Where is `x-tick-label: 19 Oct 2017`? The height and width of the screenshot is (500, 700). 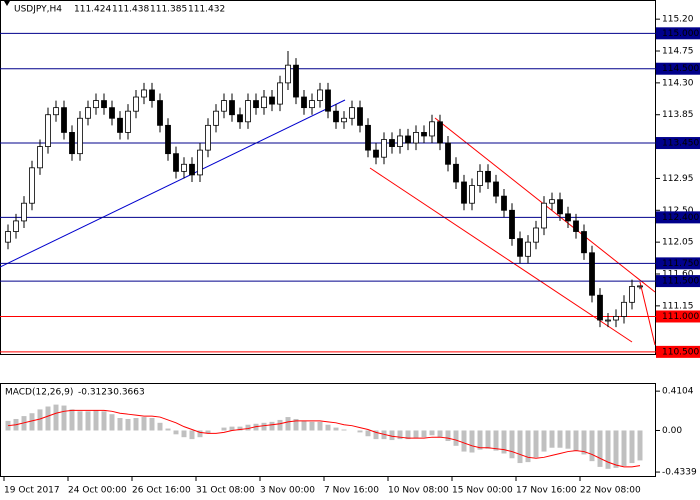 x-tick-label: 19 Oct 2017 is located at coordinates (32, 491).